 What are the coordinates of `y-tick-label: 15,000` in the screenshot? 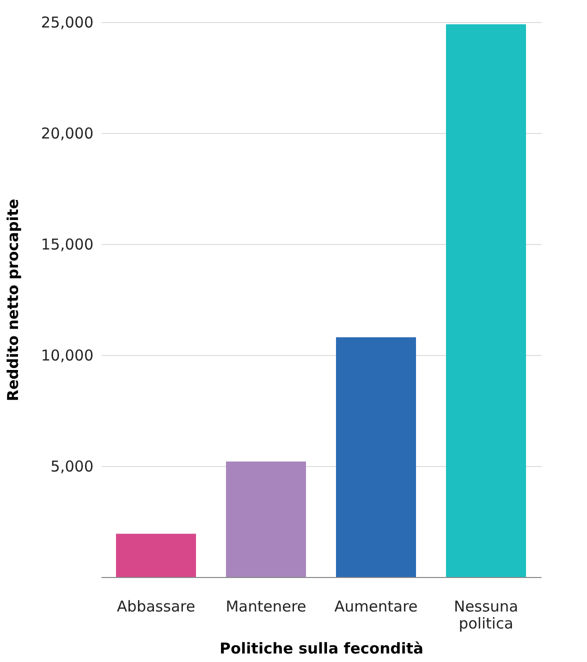 It's located at (67, 245).